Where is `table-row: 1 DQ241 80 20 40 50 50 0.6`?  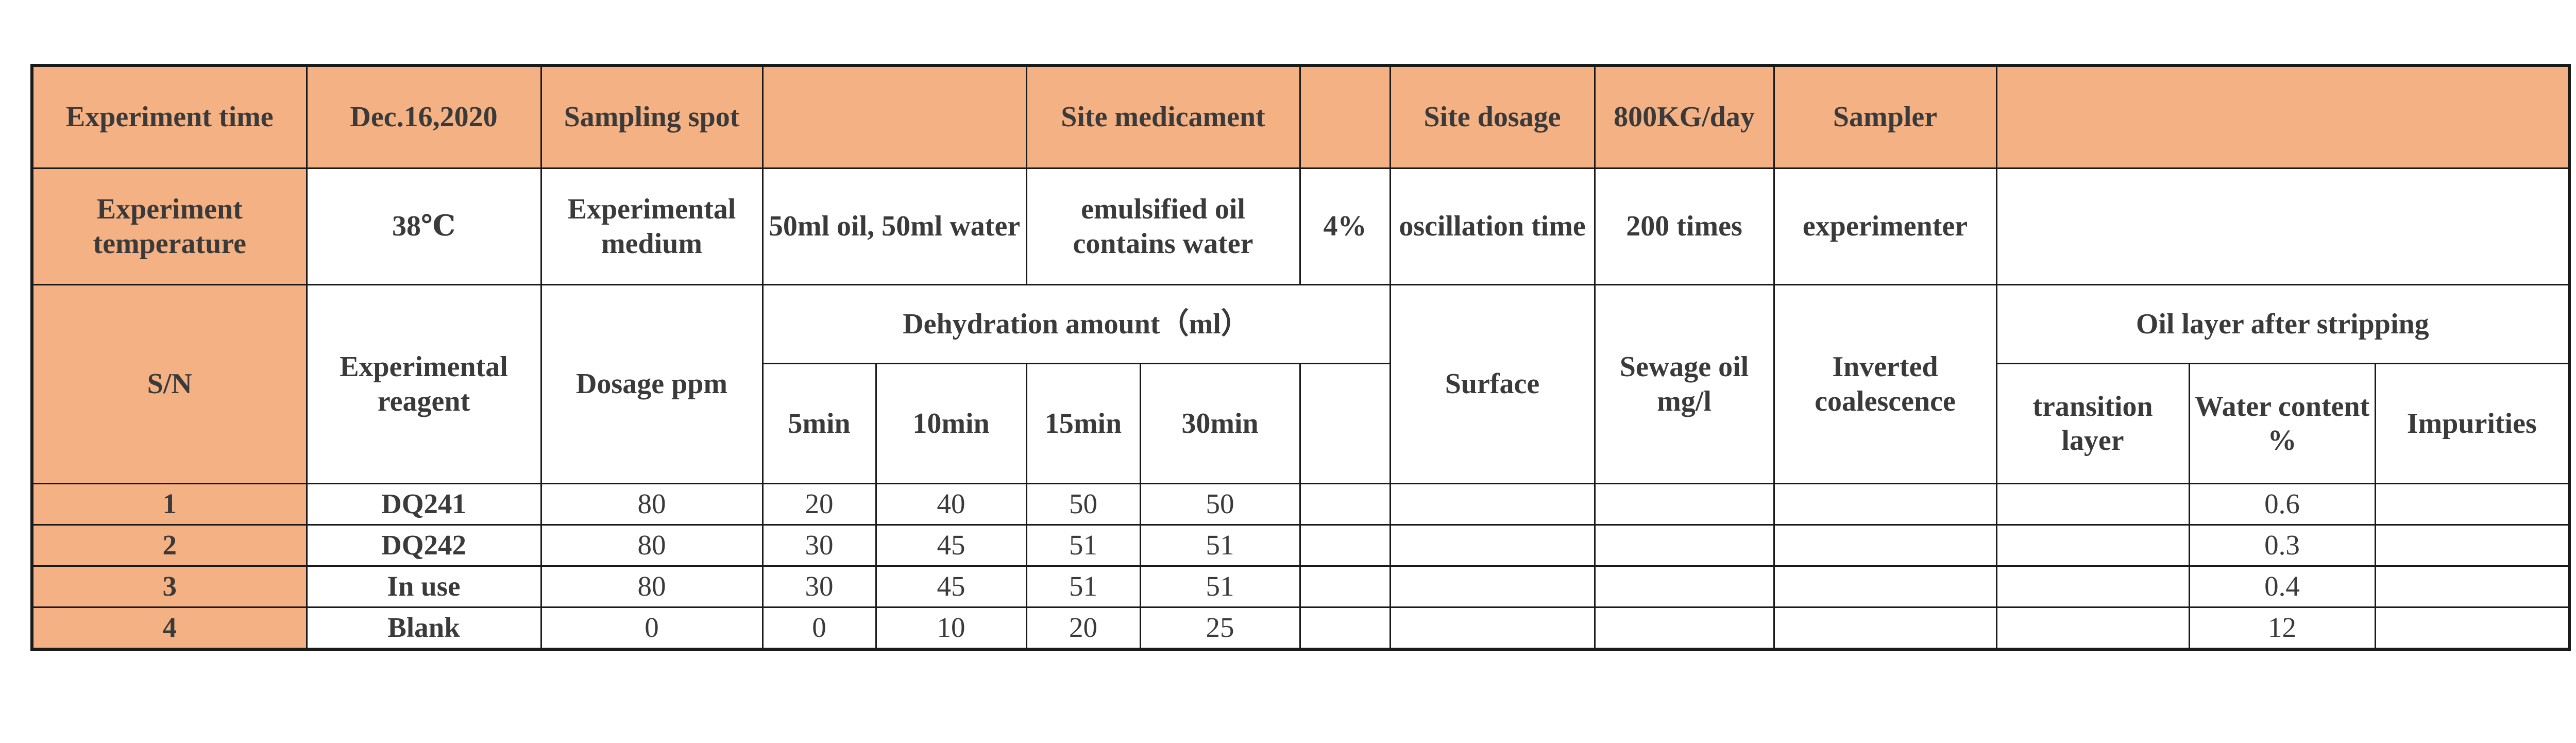 table-row: 1 DQ241 80 20 40 50 50 0.6 is located at coordinates (1300, 504).